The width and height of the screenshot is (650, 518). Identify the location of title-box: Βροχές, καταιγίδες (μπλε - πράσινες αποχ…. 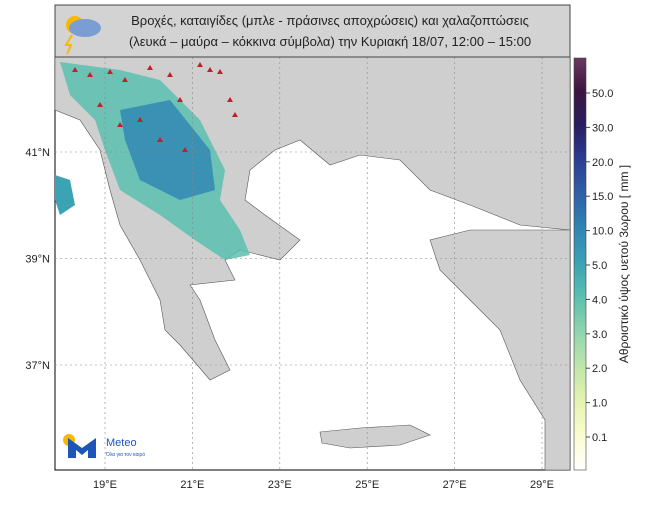
(312, 31).